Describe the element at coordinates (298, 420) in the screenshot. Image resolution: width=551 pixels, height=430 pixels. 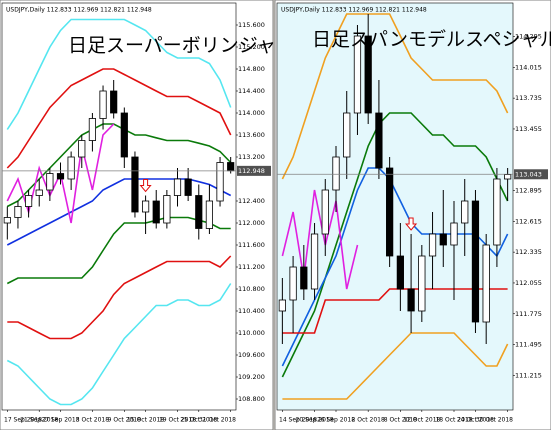
I see `x-tick-label: 14 Sep 2018` at that location.